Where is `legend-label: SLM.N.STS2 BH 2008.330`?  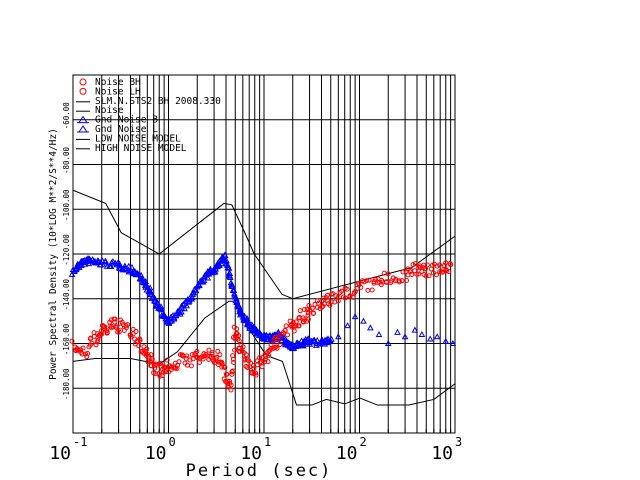 legend-label: SLM.N.STS2 BH 2008.330 is located at coordinates (158, 101).